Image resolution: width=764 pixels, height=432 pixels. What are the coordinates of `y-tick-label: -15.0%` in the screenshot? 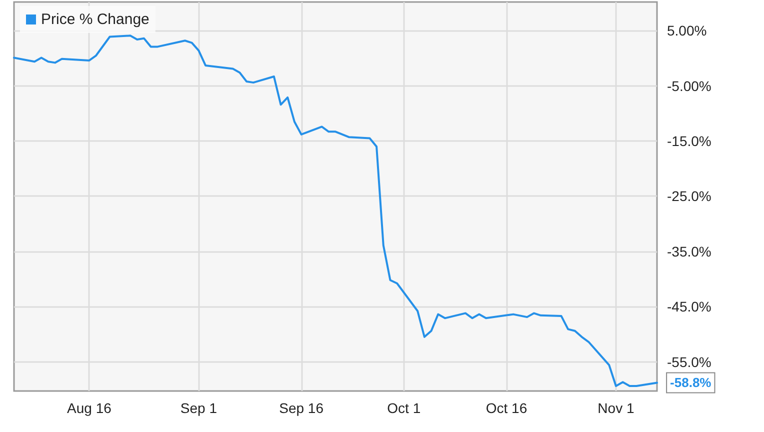 It's located at (689, 141).